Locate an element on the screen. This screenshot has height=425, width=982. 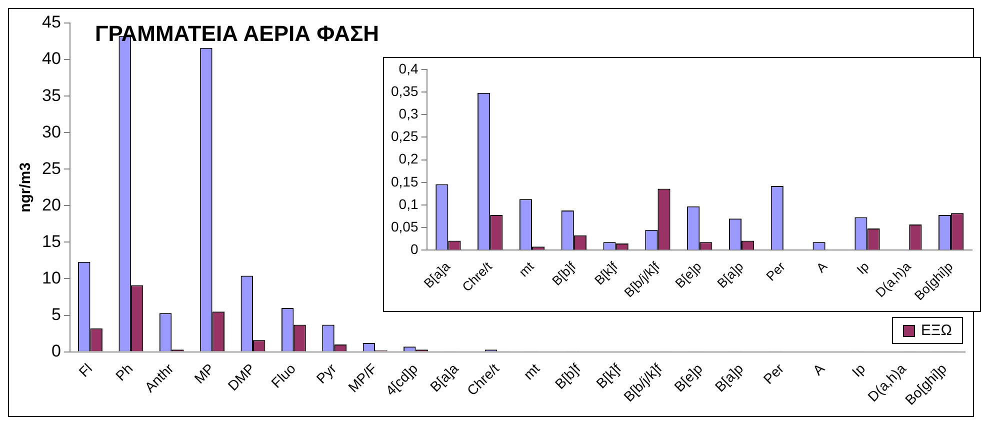
legend-label: ΕΞΩ is located at coordinates (936, 330).